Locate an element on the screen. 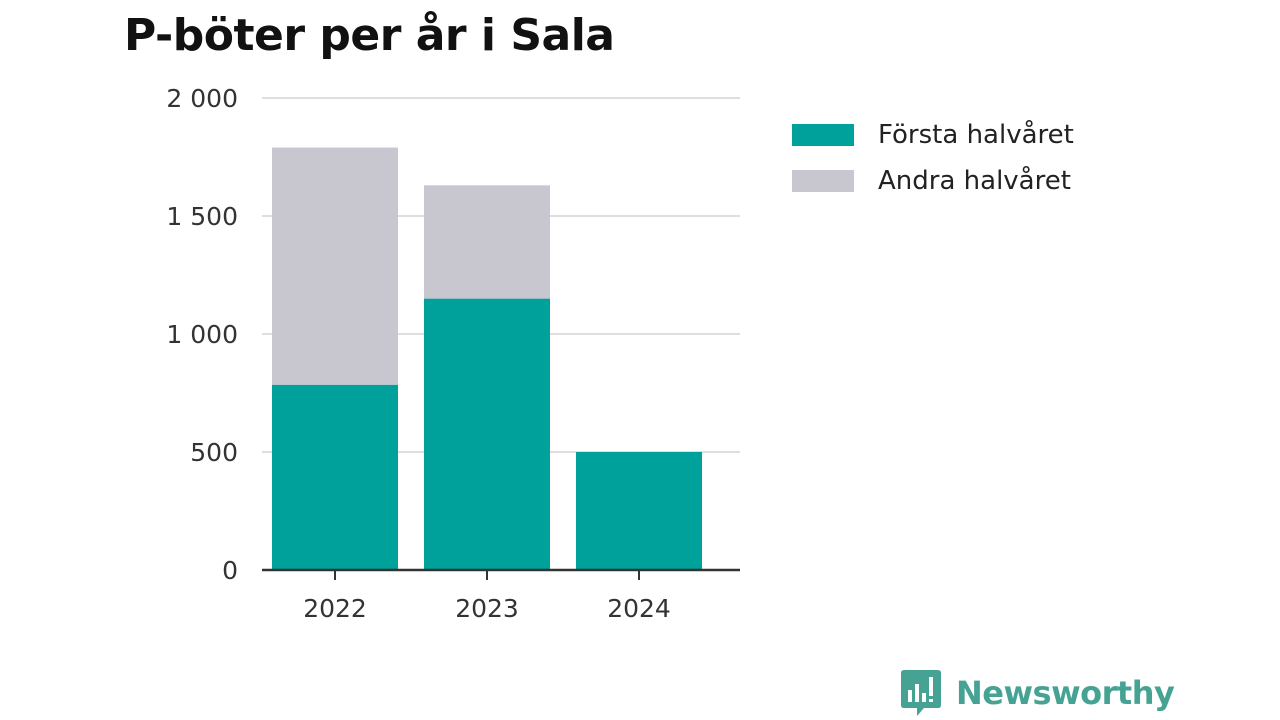  legend-swatch-second-half is located at coordinates (823, 181).